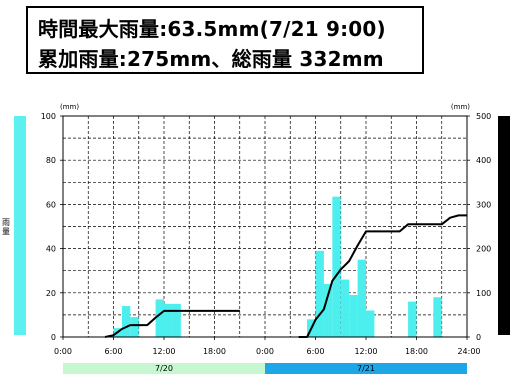 Image resolution: width=510 pixels, height=379 pixels. Describe the element at coordinates (478, 337) in the screenshot. I see `right-axis-tick-label: 0` at that location.